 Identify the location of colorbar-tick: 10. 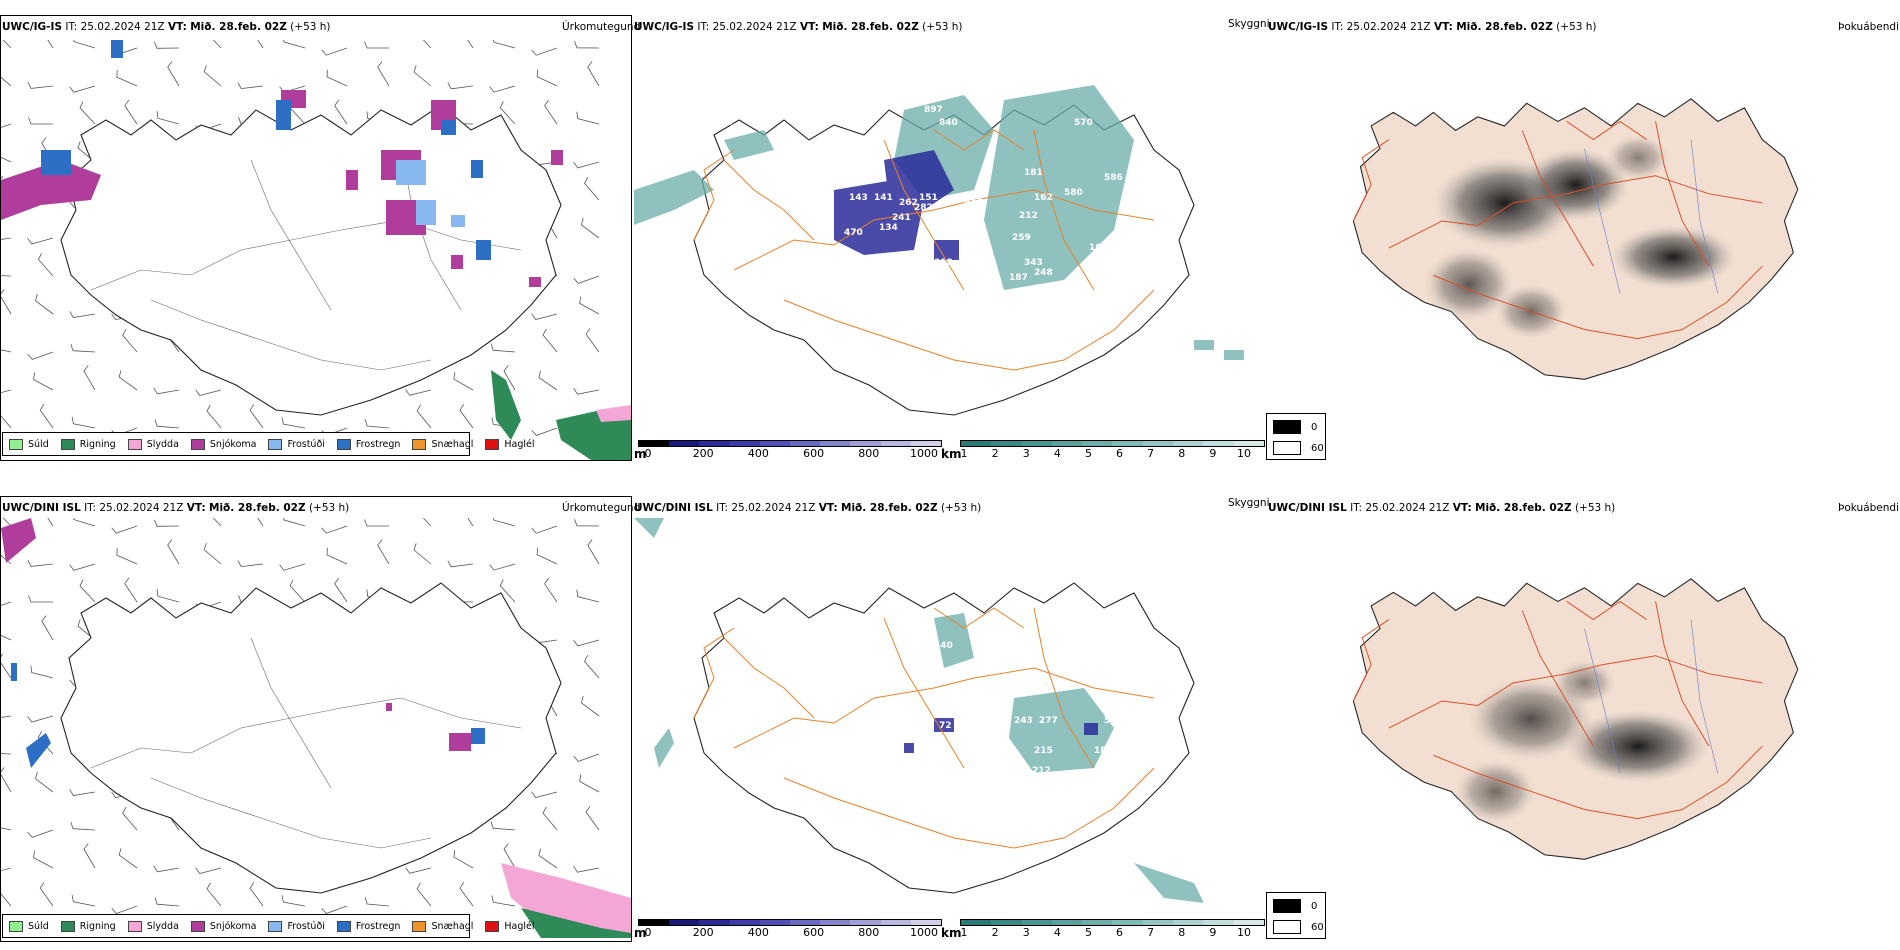
(1244, 453).